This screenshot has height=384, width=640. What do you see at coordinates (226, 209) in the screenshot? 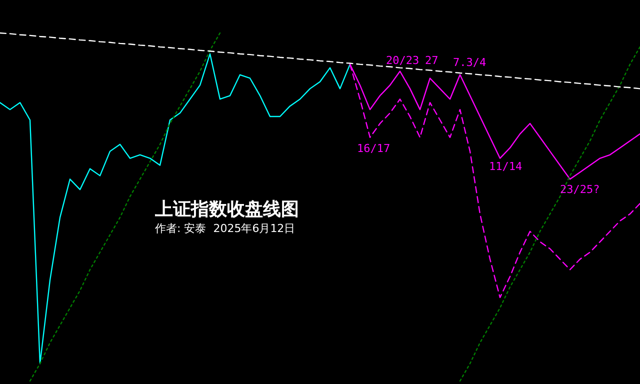
I see `text: 上证指数收盘线图` at bounding box center [226, 209].